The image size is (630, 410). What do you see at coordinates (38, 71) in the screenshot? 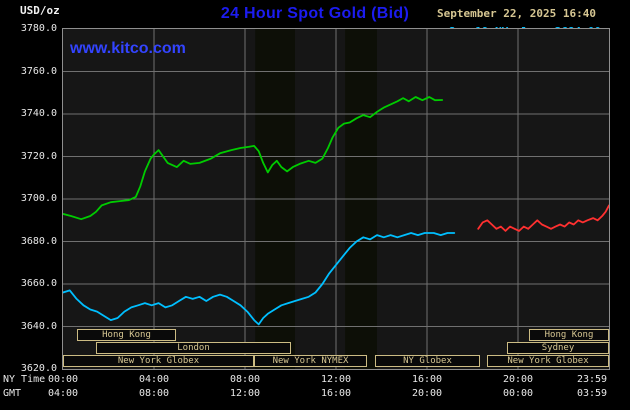
I see `y-tick-label: 3760.0` at bounding box center [38, 71].